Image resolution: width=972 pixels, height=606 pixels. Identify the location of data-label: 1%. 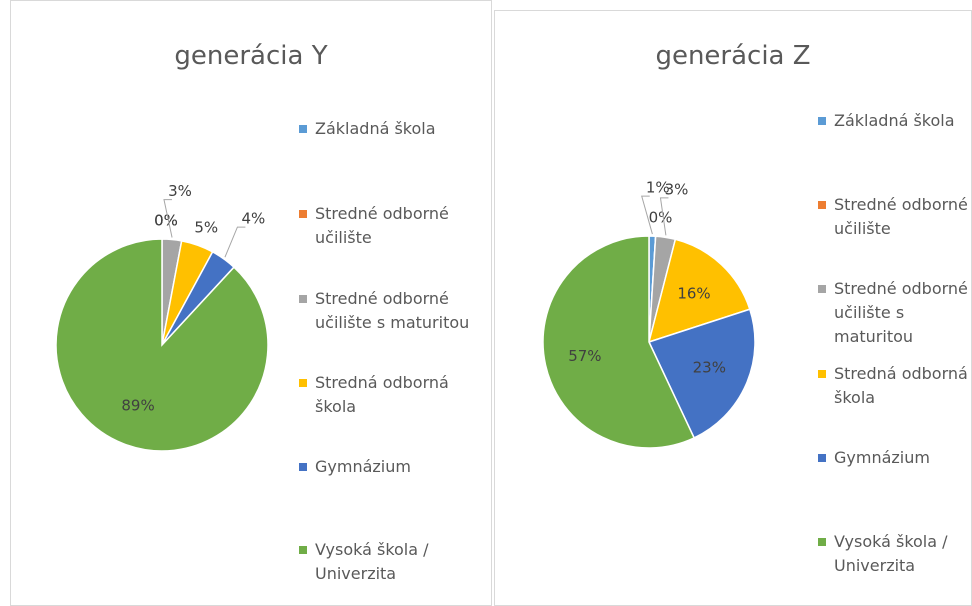
(658, 188).